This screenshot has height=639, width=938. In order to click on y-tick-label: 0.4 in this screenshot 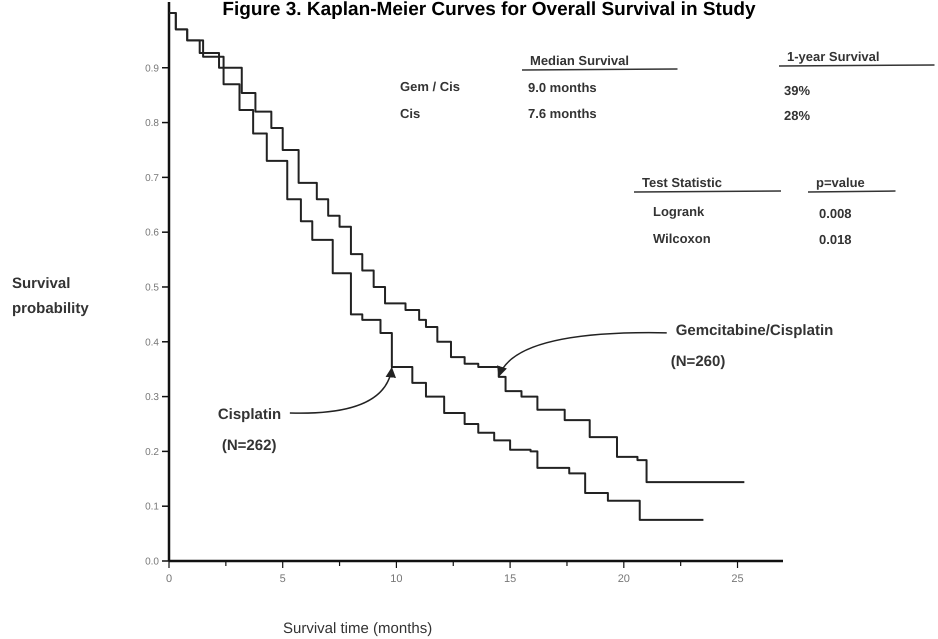, I will do `click(152, 342)`.